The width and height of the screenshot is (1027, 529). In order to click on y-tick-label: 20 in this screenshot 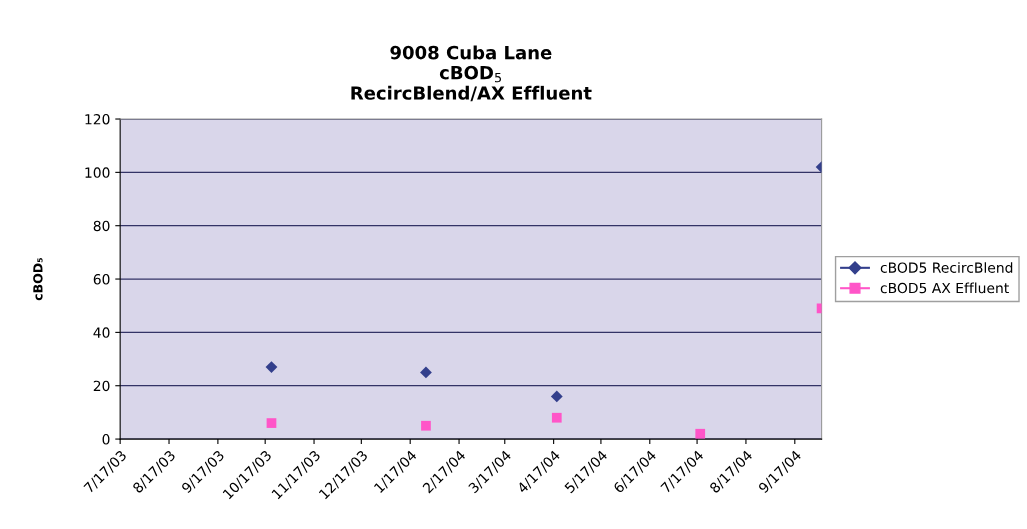, I will do `click(101, 386)`.